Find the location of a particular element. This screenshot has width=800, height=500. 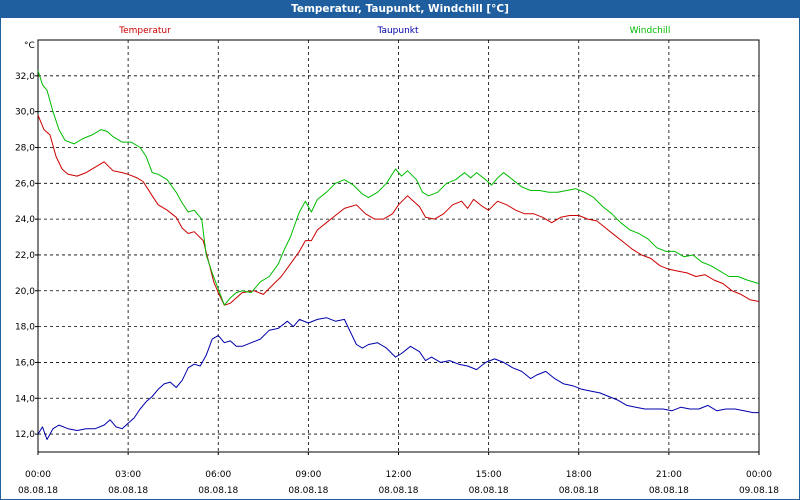

y-tick-label: 12,0 is located at coordinates (25, 435).